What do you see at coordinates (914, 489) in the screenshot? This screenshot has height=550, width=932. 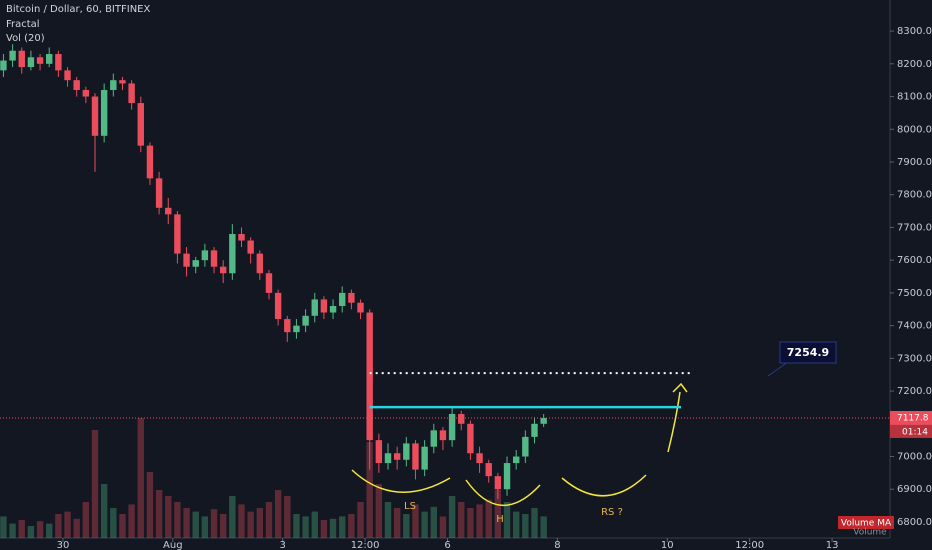 I see `y-tick-label: 6900.0` at bounding box center [914, 489].